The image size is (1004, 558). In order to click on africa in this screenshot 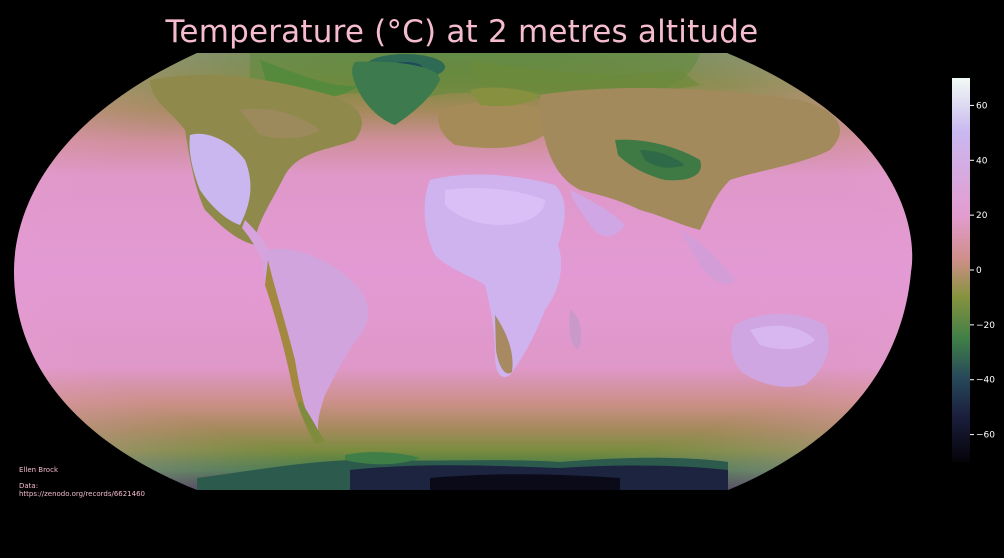, I will do `click(503, 276)`.